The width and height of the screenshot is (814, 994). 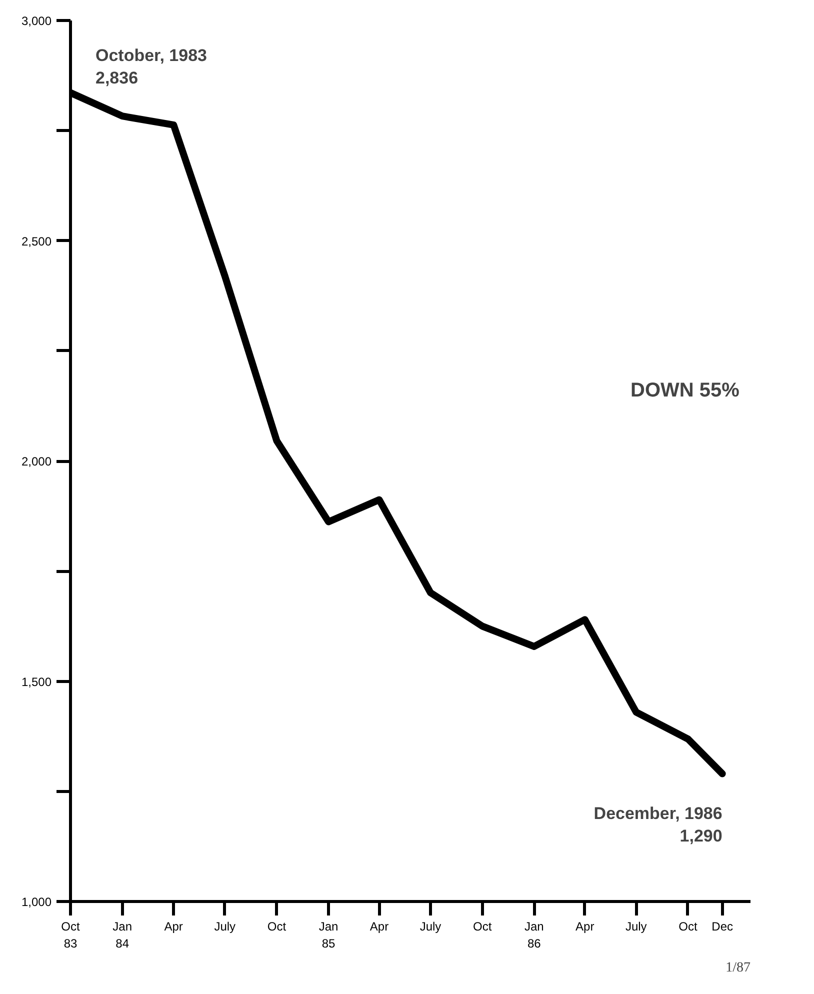 I want to click on y-tick-label: 1,000, so click(x=36, y=902).